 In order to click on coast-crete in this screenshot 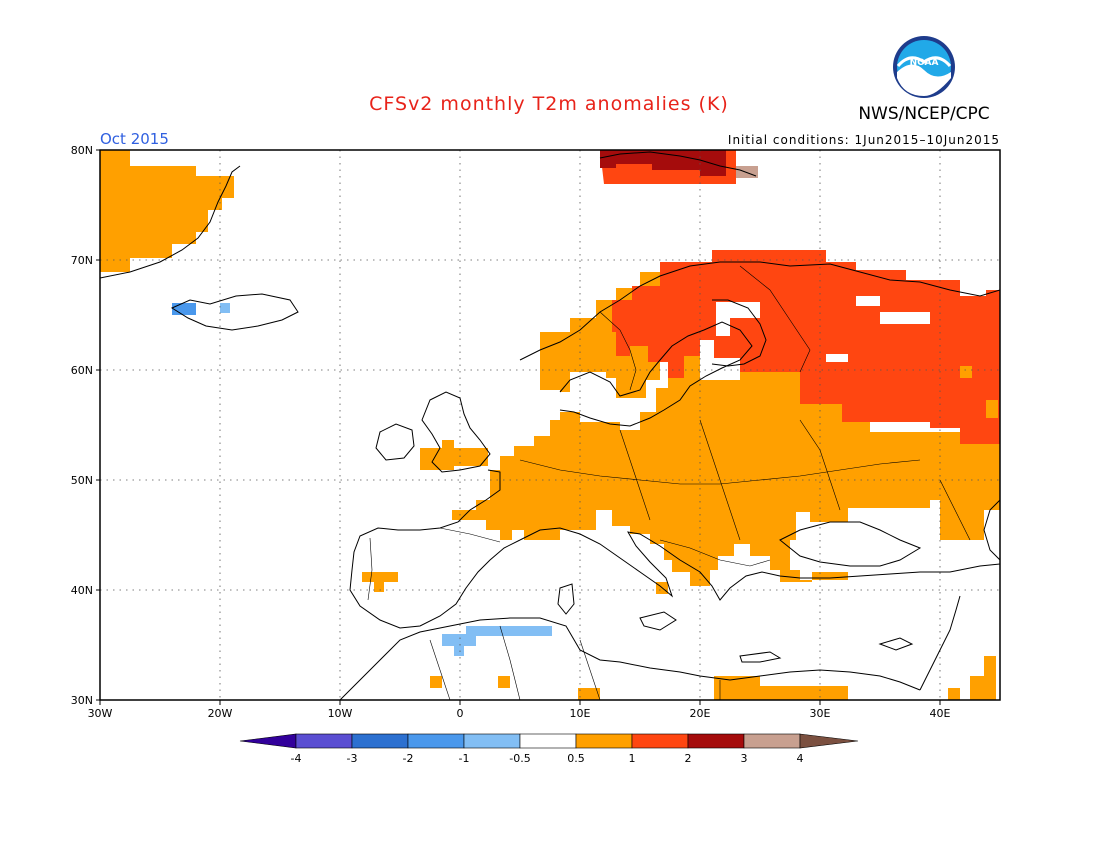, I will do `click(760, 657)`.